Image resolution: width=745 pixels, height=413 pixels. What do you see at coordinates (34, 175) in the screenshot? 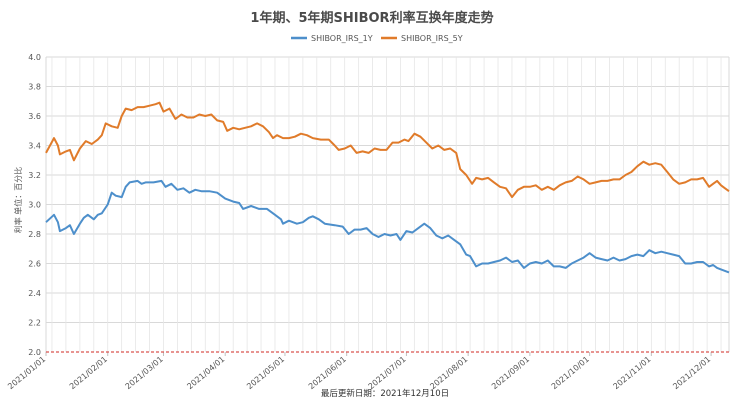
I see `y-tick-label-6: 3.2` at bounding box center [34, 175].